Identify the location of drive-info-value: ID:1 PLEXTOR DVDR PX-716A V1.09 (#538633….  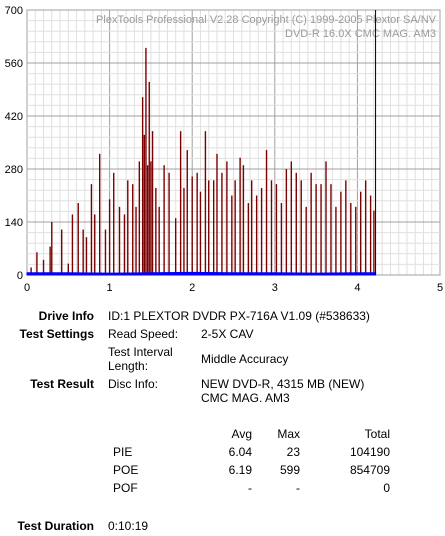
(239, 316).